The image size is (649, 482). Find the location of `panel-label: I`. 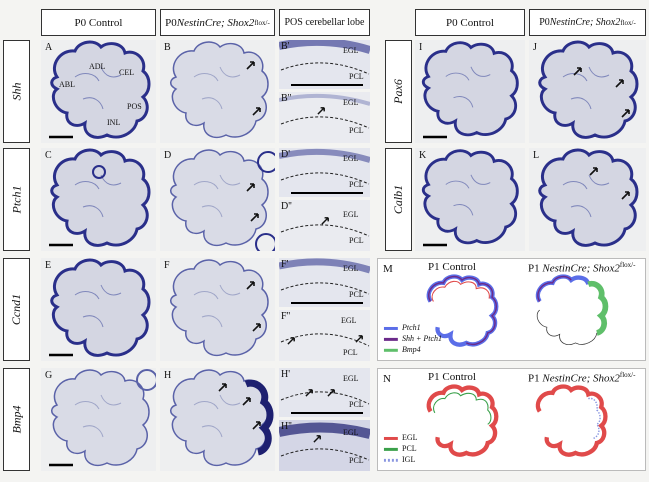

panel-label: I is located at coordinates (421, 47).